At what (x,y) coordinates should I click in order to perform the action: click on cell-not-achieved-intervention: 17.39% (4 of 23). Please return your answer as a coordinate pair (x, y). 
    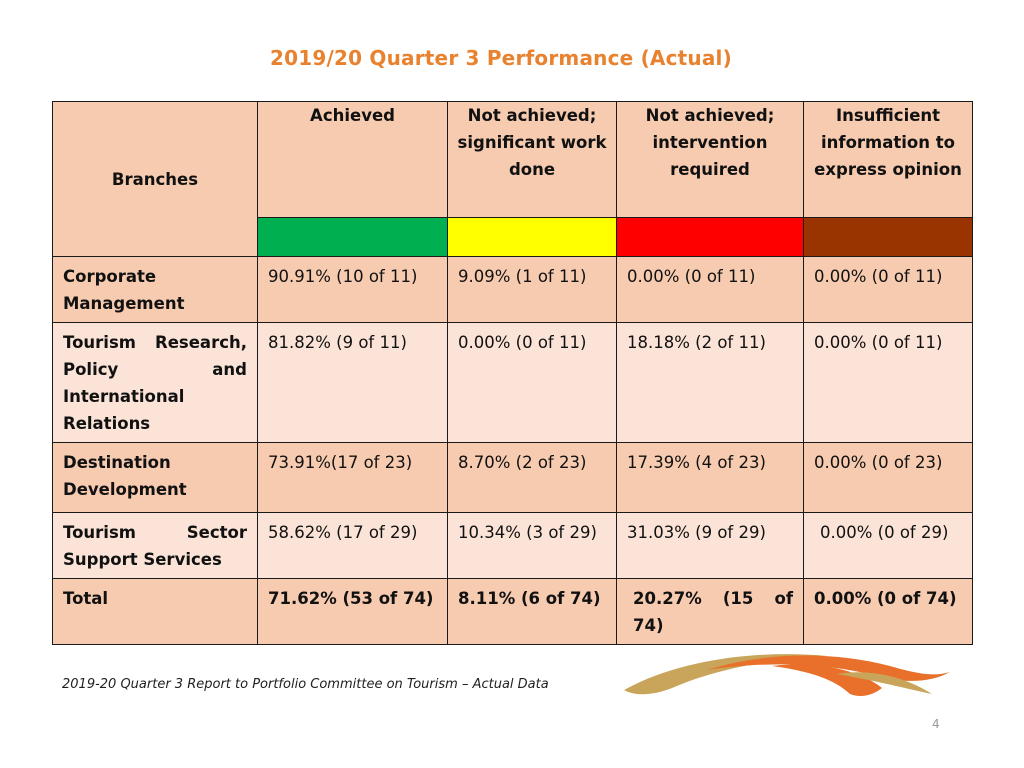
    Looking at the image, I should click on (710, 477).